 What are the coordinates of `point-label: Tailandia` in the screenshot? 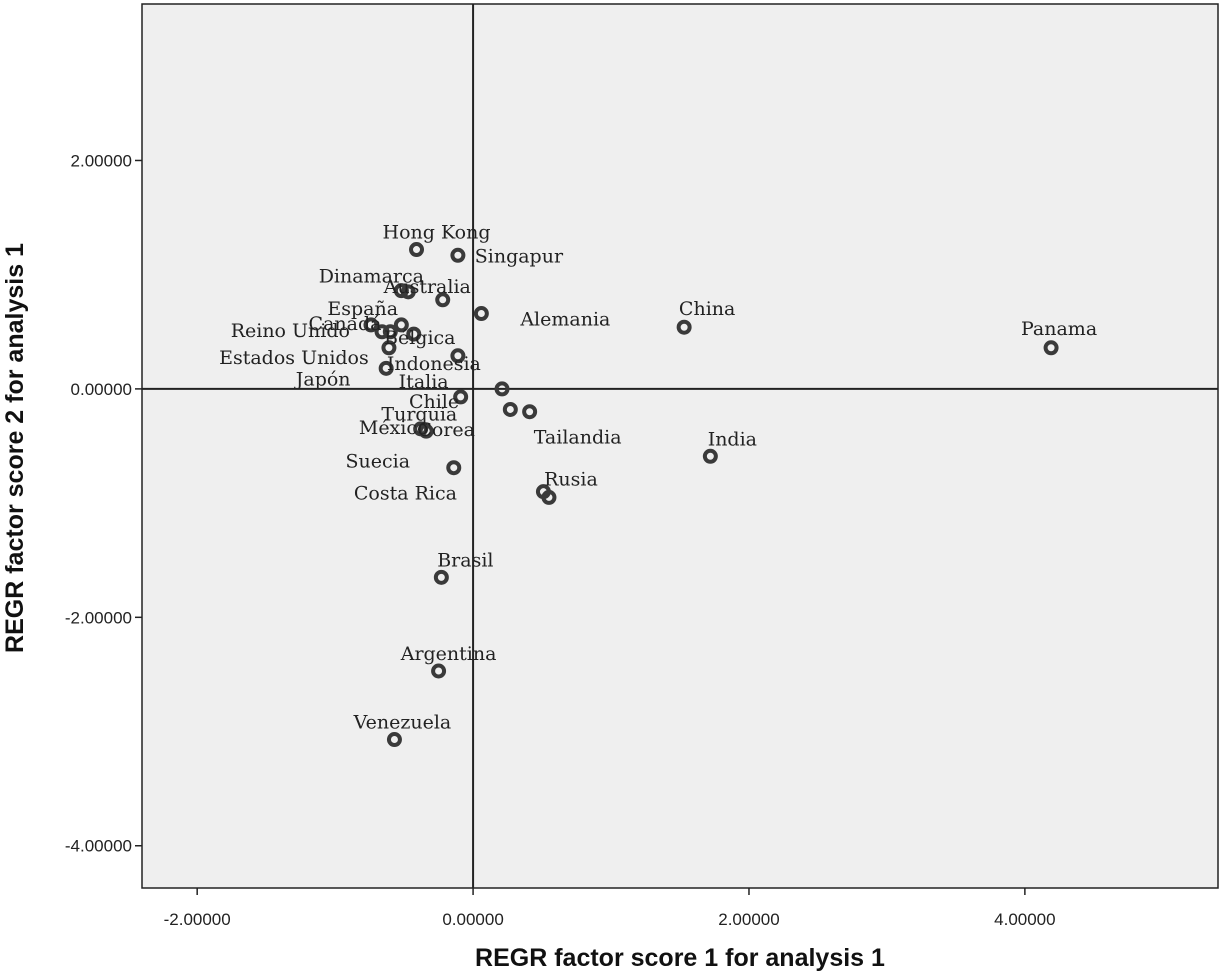 It's located at (578, 438).